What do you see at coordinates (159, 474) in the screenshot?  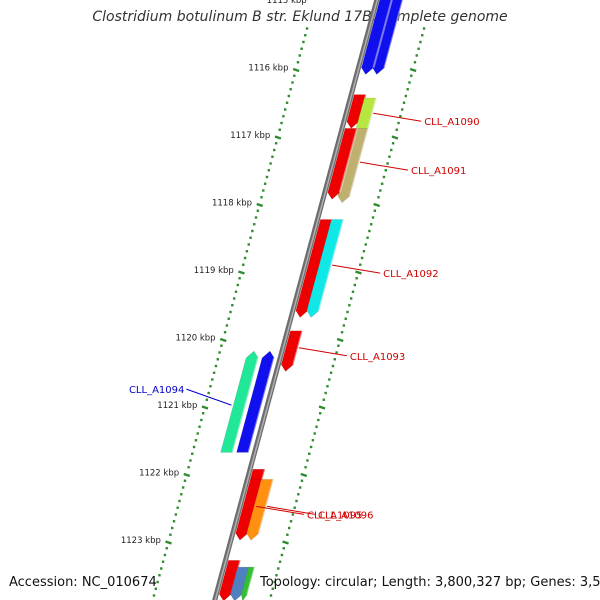 I see `scale-label: 1122 kbp` at bounding box center [159, 474].